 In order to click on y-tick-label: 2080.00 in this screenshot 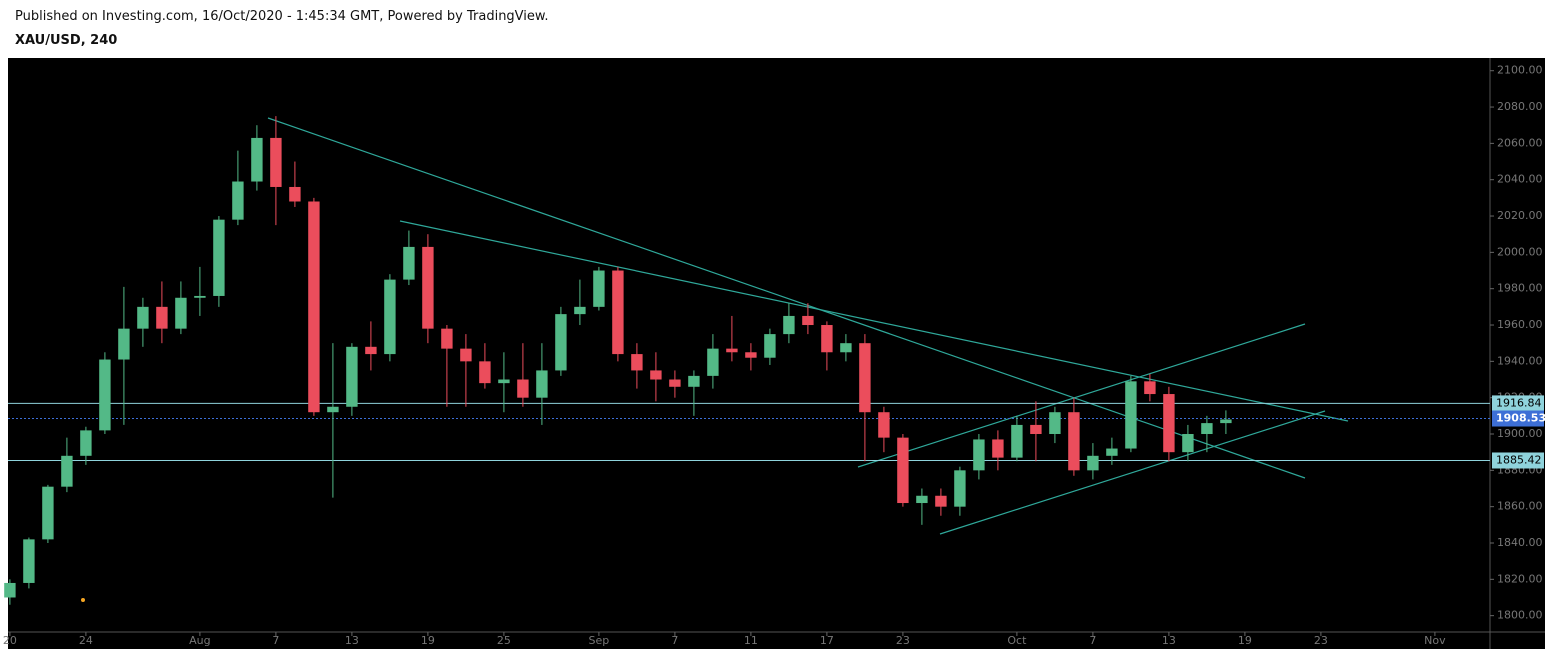, I will do `click(1520, 106)`.